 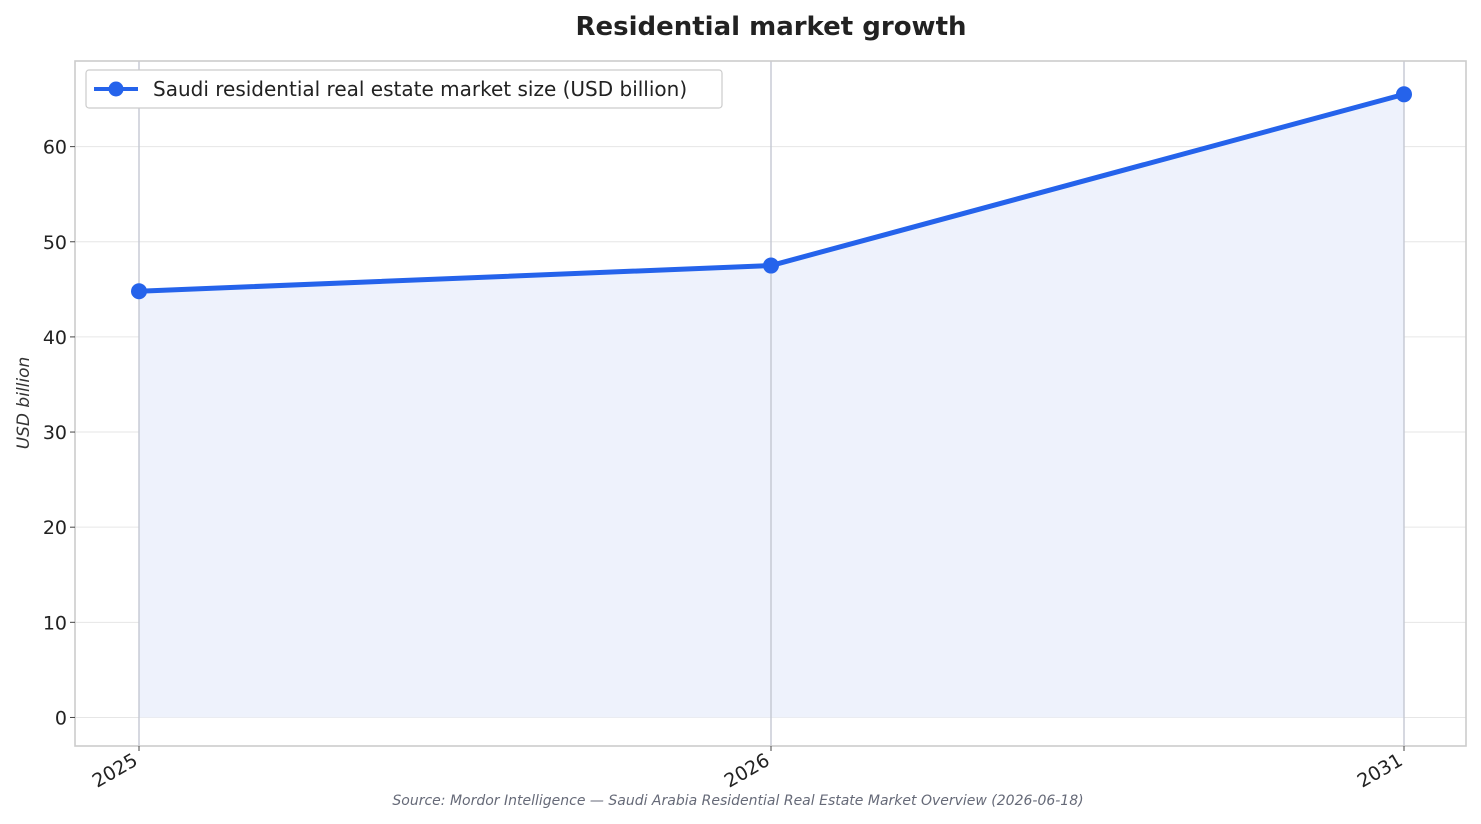 What do you see at coordinates (55, 148) in the screenshot?
I see `y-tick-label: 60` at bounding box center [55, 148].